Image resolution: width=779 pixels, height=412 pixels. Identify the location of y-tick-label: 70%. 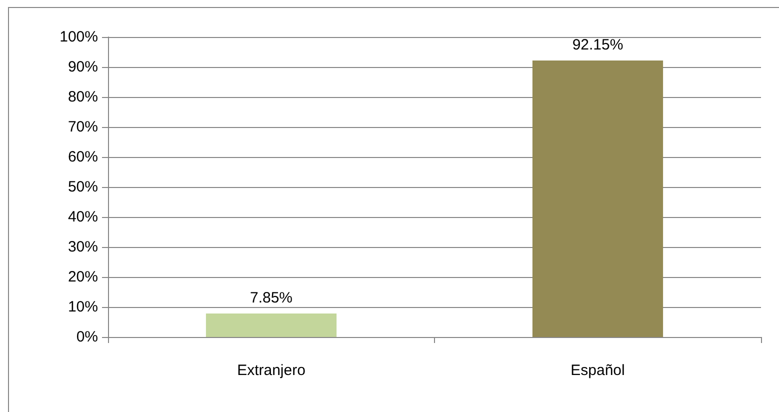
(83, 127).